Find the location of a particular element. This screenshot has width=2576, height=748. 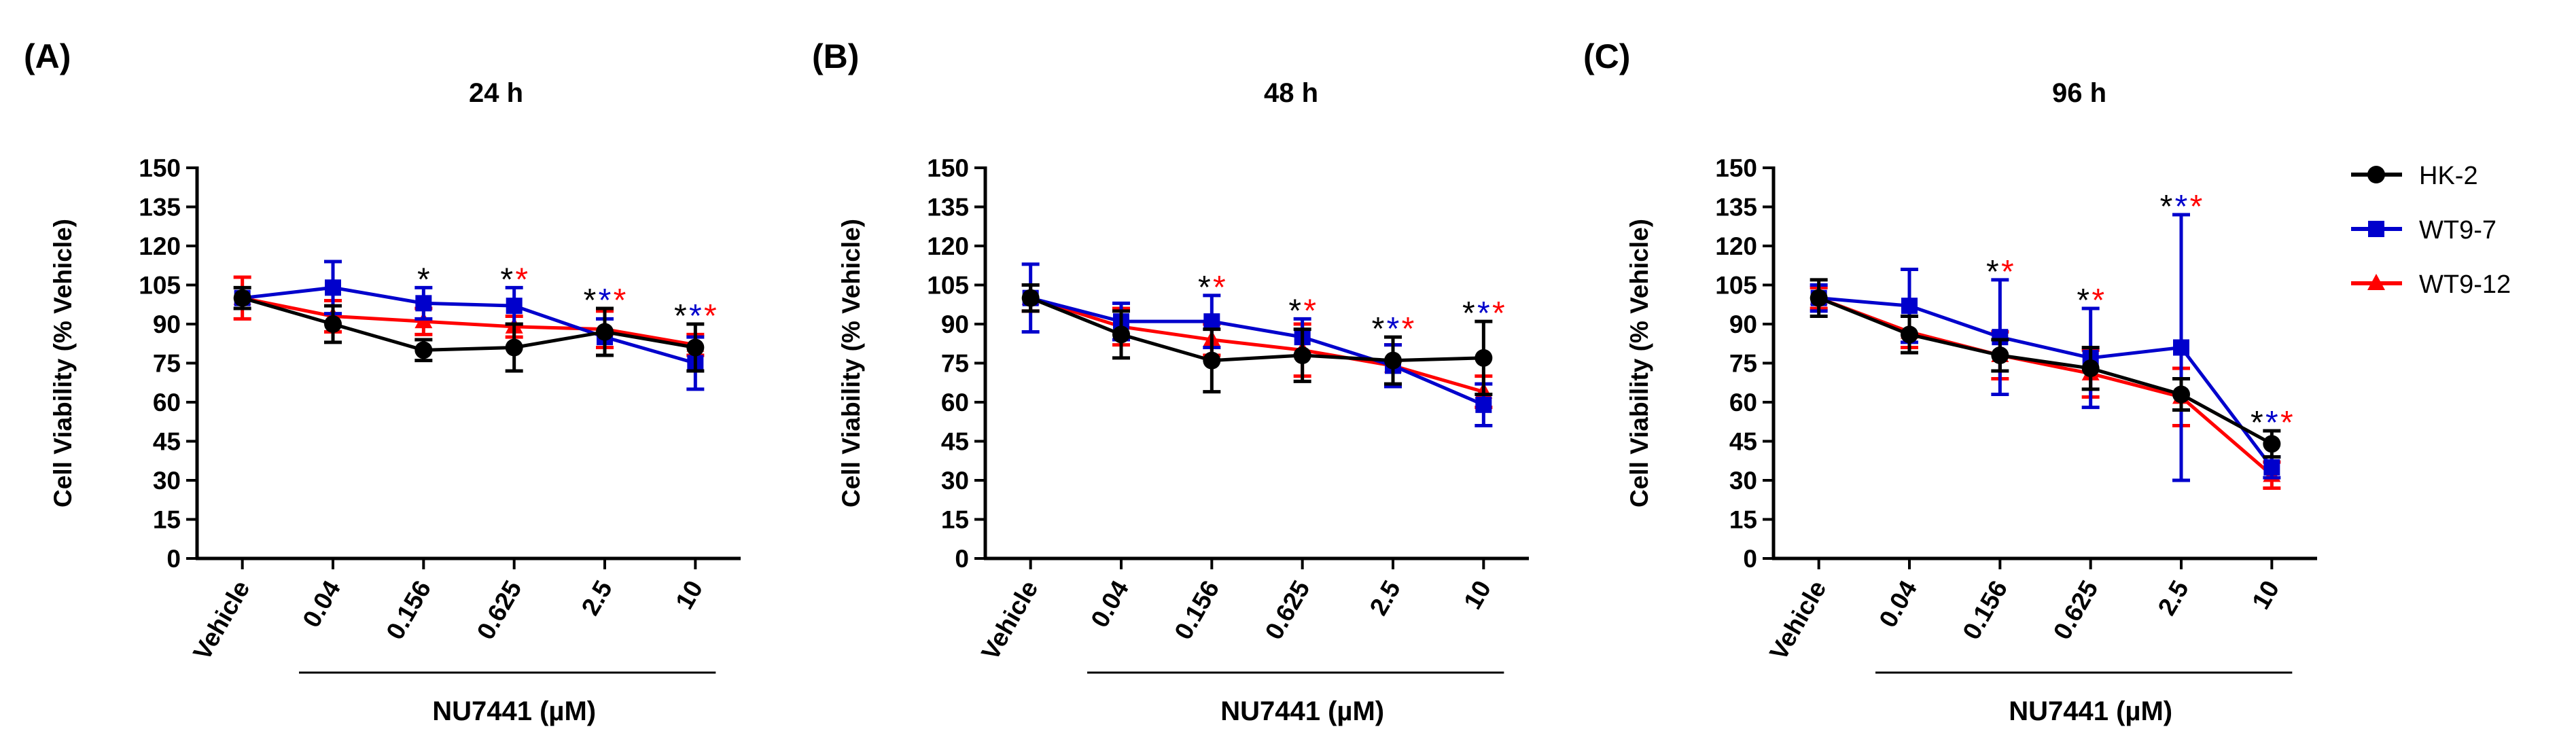

legend: HK-2 WT9-7 WT9-12 is located at coordinates (2431, 230).